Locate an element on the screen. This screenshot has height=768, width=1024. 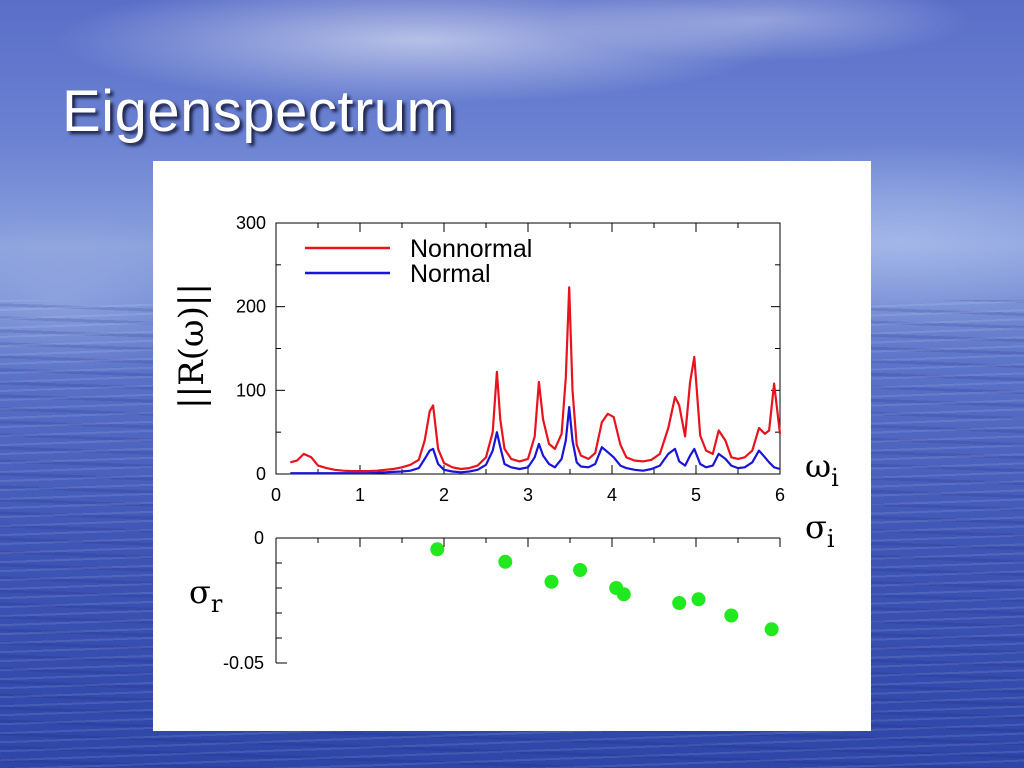
eigenvalue-plot-axes: 0 -0.05 is located at coordinates (502, 600).